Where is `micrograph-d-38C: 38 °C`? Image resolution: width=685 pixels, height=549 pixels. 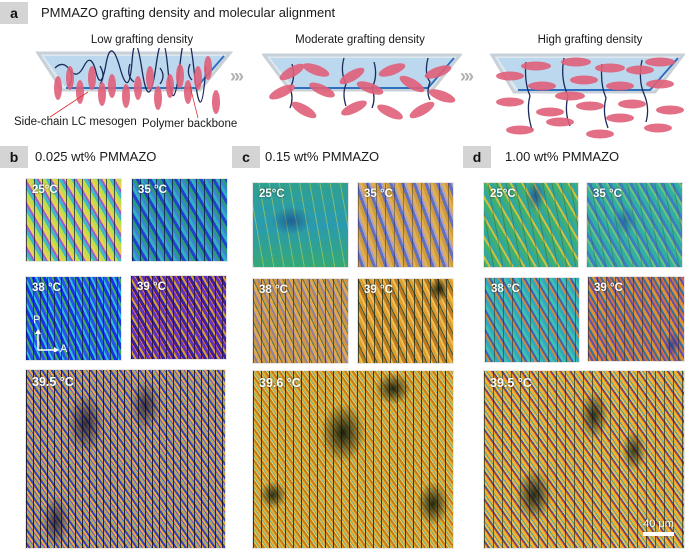 micrograph-d-38C: 38 °C is located at coordinates (532, 320).